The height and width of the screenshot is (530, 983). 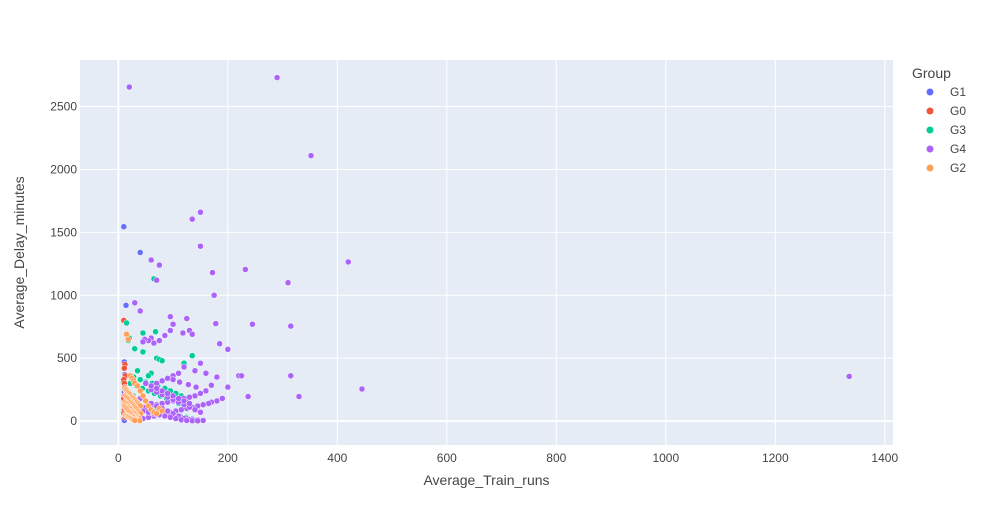 I want to click on legend: Group G1 G0 G3 G4 G2, so click(x=939, y=120).